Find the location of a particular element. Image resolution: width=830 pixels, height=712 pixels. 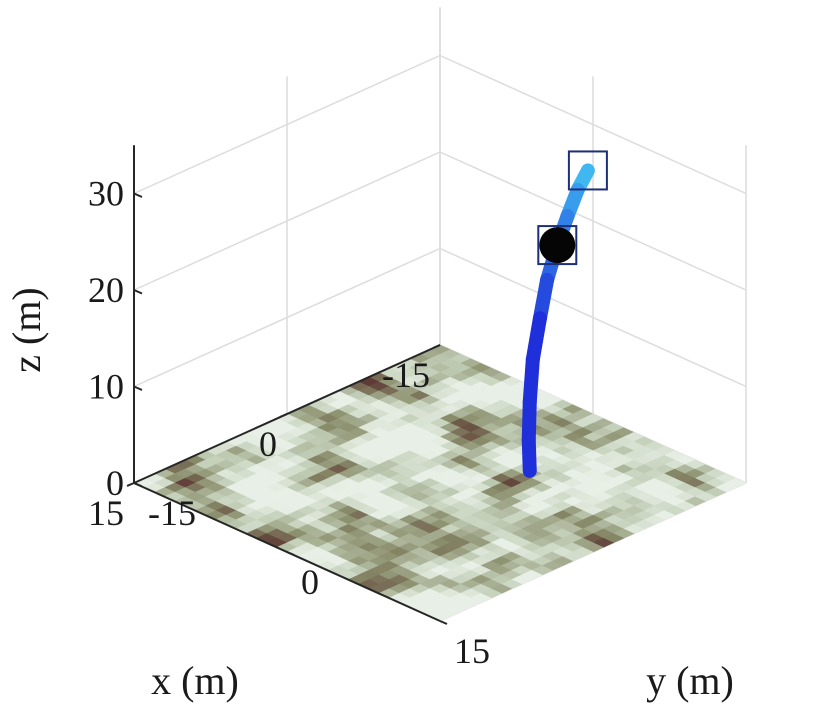

x-tick-label: -15 is located at coordinates (406, 375).